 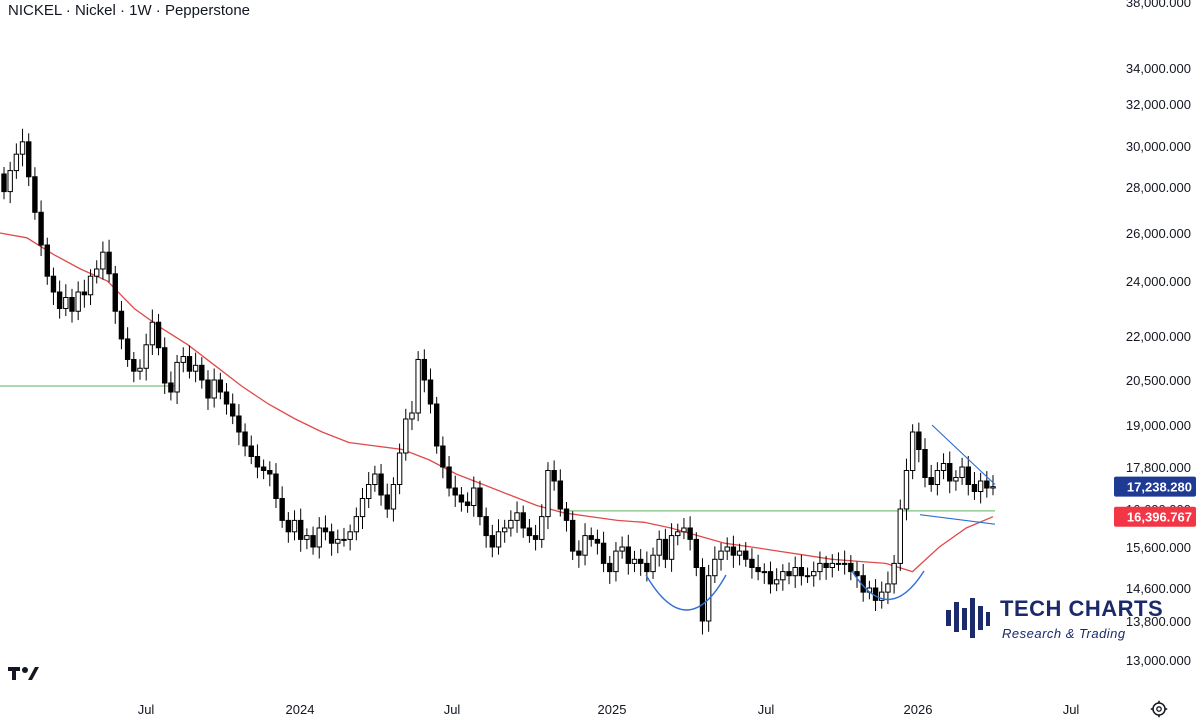 I want to click on x-tick-label: 2024, so click(x=300, y=709).